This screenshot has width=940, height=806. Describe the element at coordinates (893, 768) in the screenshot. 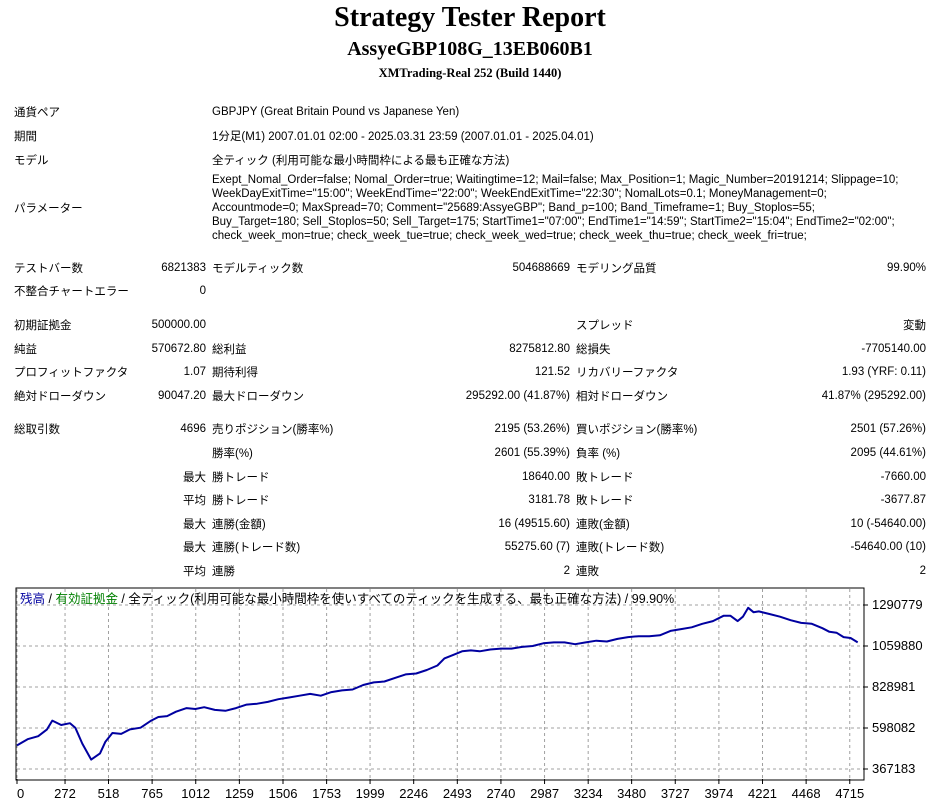

I see `y-tick-label: 367183` at that location.